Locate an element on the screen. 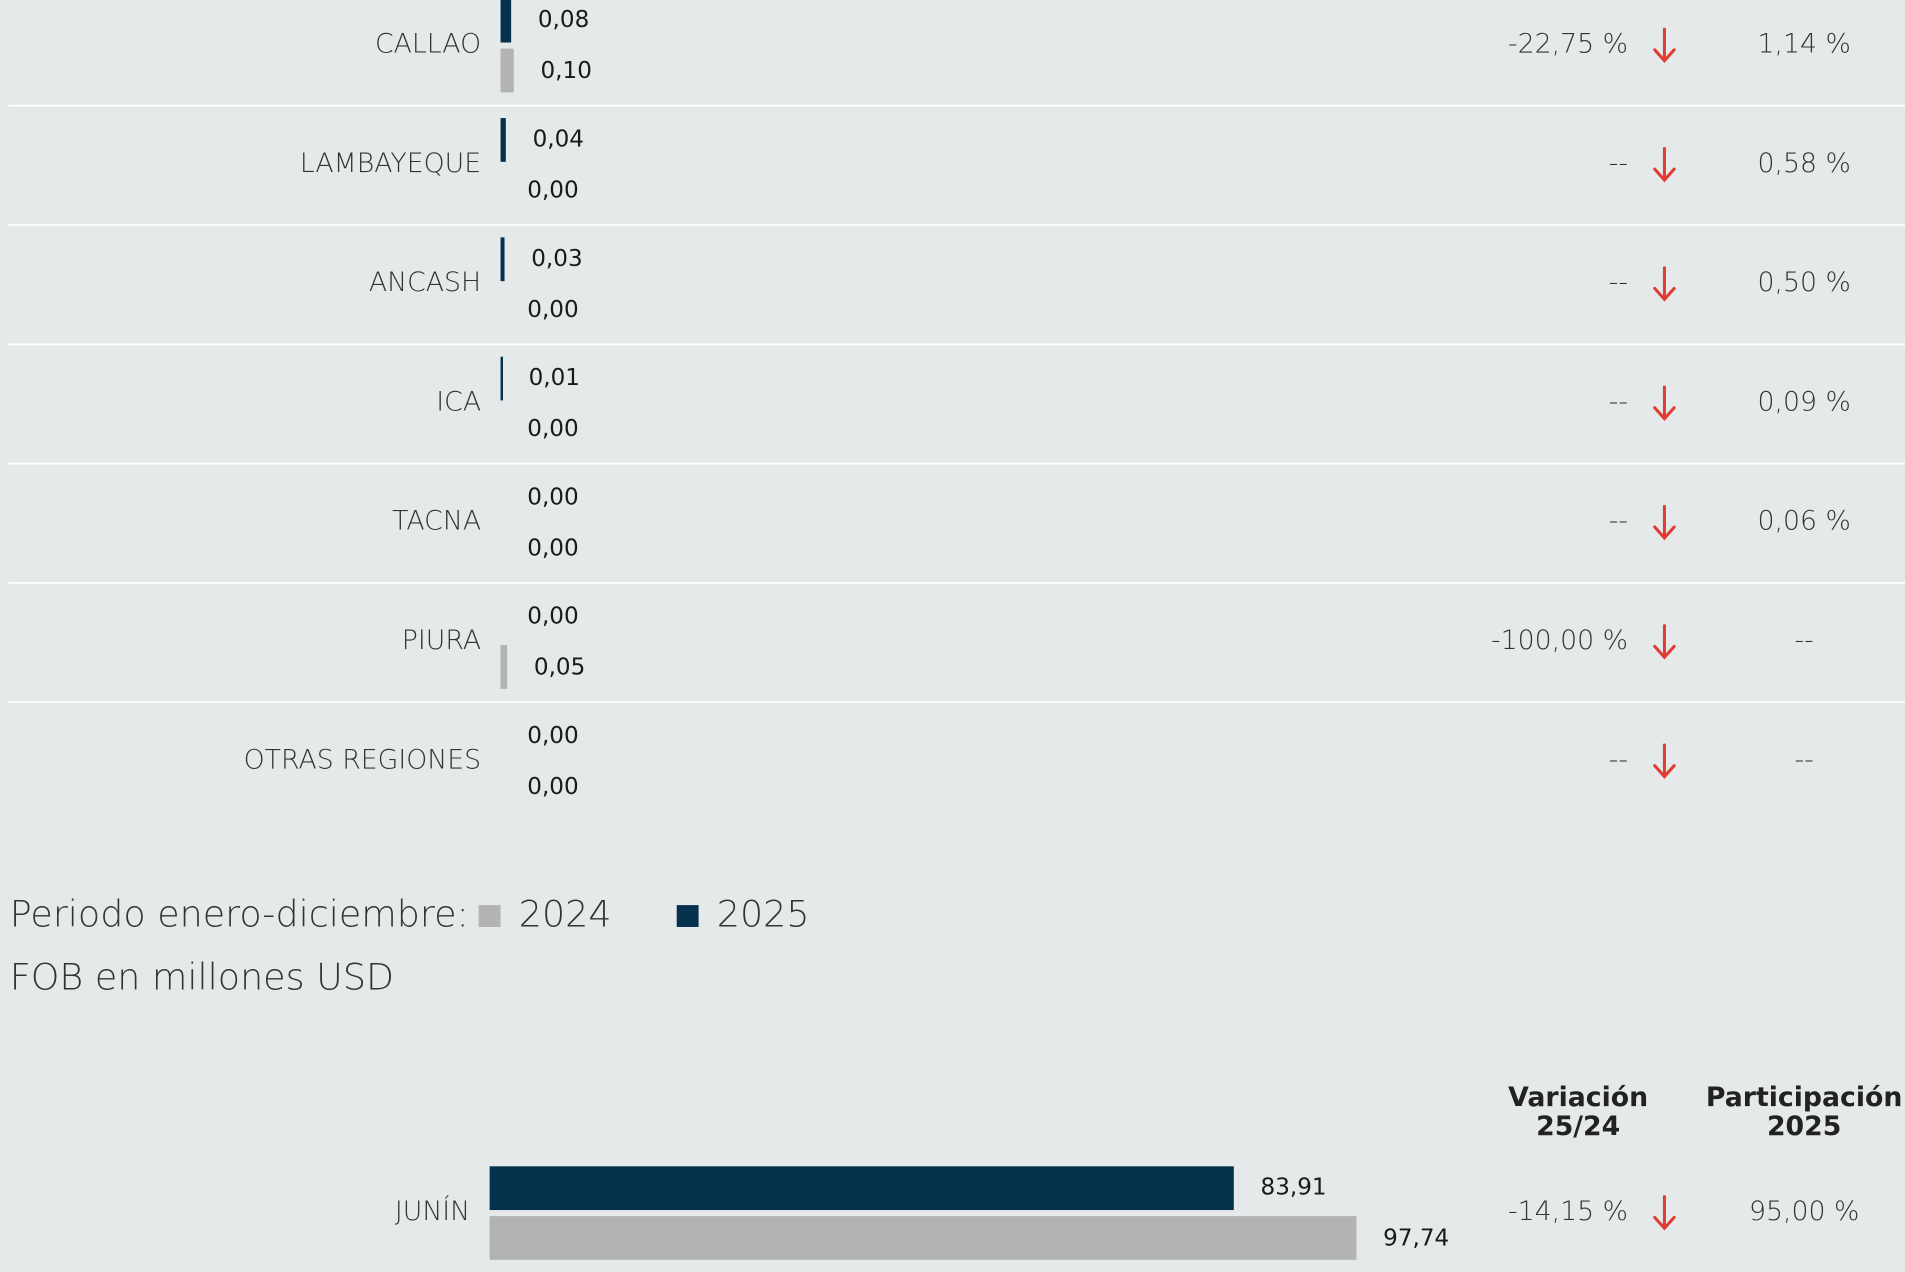  category-label: ANCASH is located at coordinates (425, 282).